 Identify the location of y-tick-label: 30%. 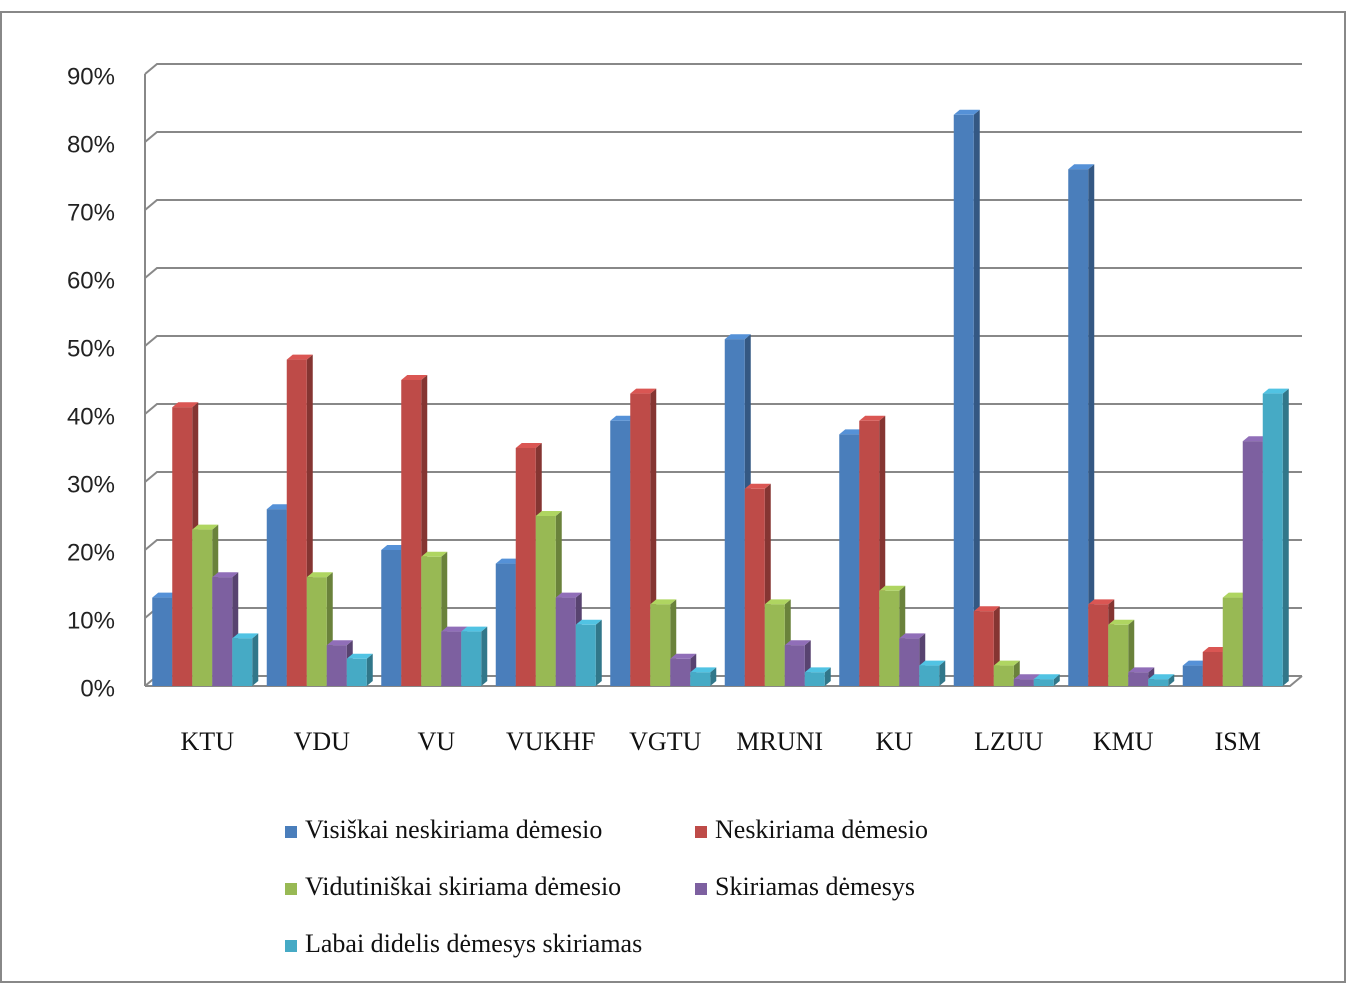
(91, 484).